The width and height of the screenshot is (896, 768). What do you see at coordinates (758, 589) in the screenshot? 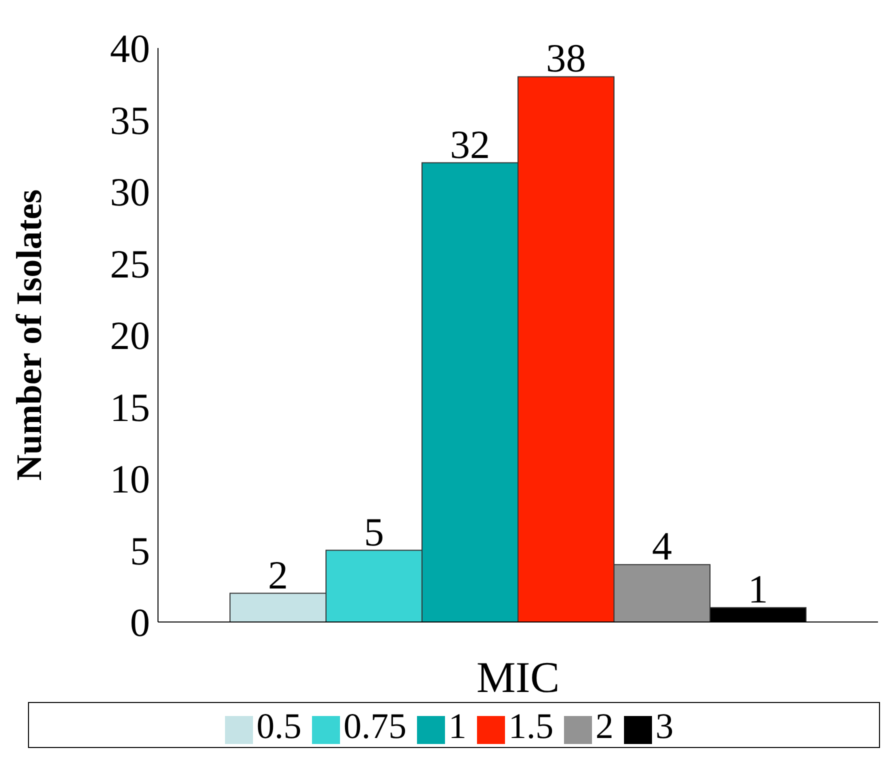
I see `data-label: 1` at bounding box center [758, 589].